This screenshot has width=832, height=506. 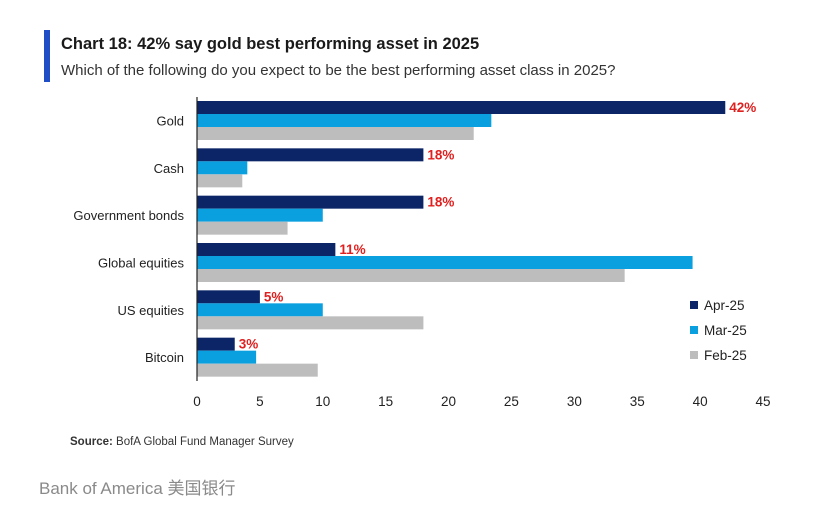 What do you see at coordinates (169, 168) in the screenshot?
I see `category-label: Cash` at bounding box center [169, 168].